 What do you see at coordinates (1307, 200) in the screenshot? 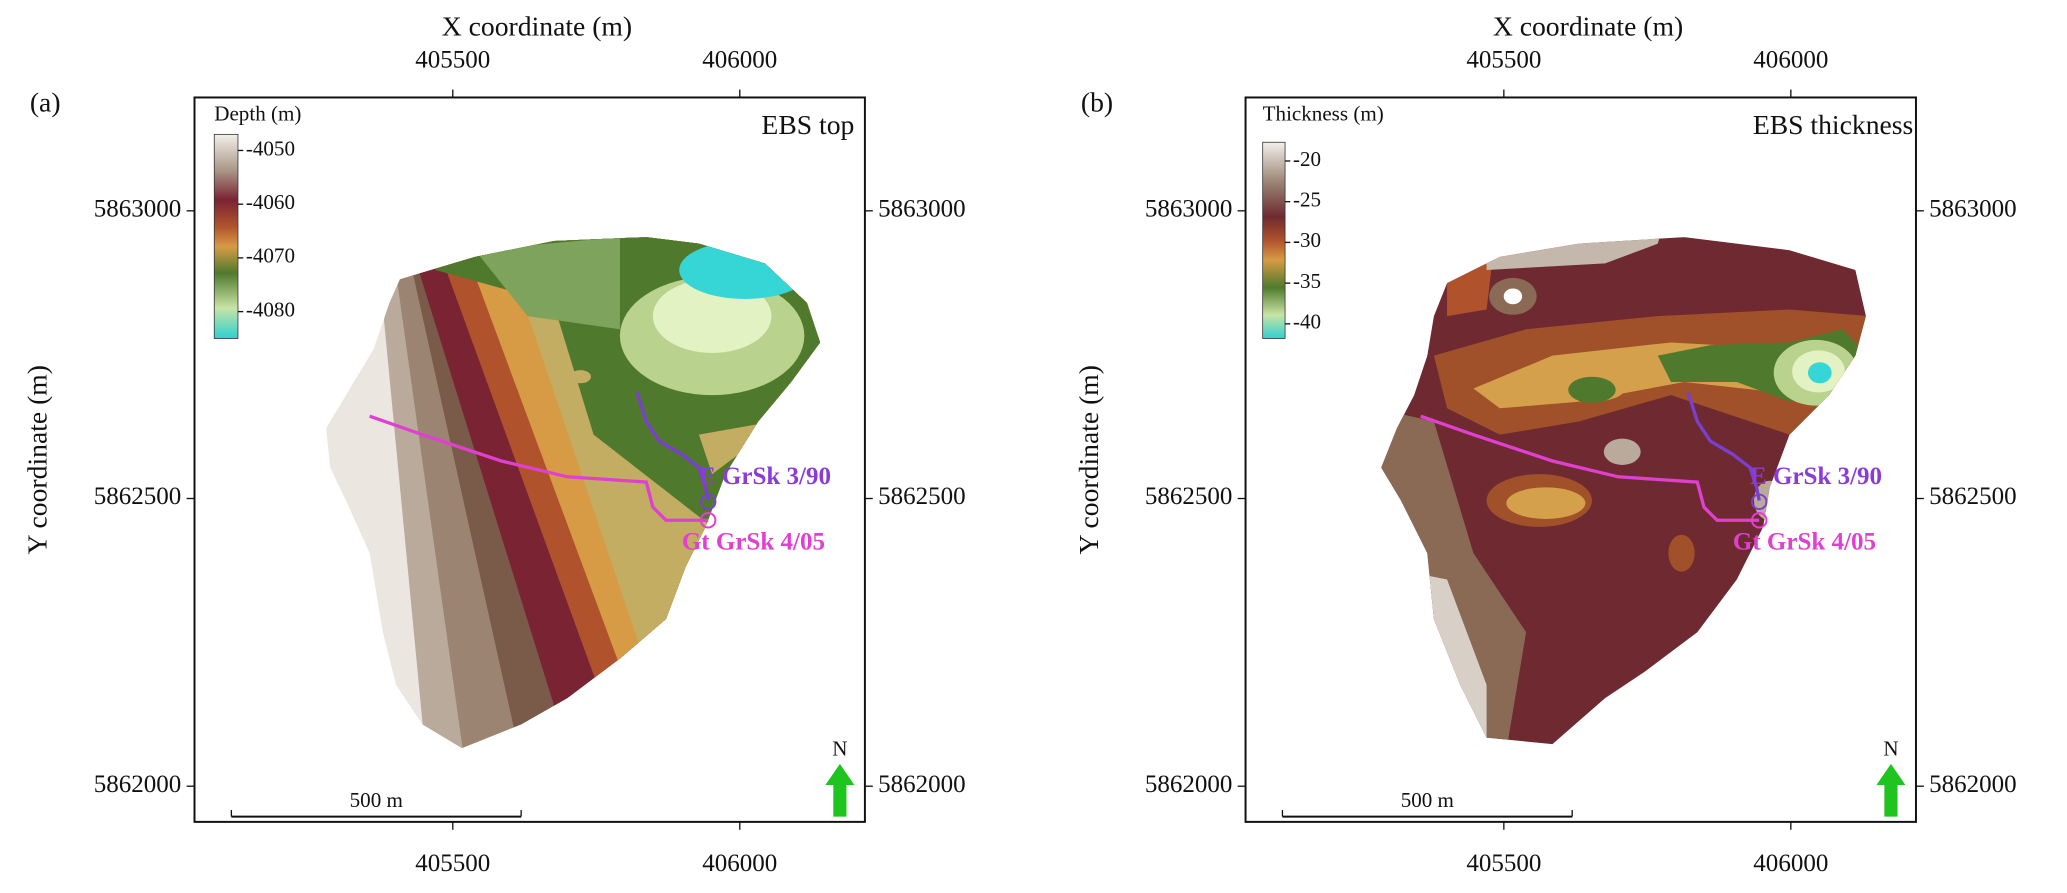
I see `colorbar-tick-label: -25` at bounding box center [1307, 200].